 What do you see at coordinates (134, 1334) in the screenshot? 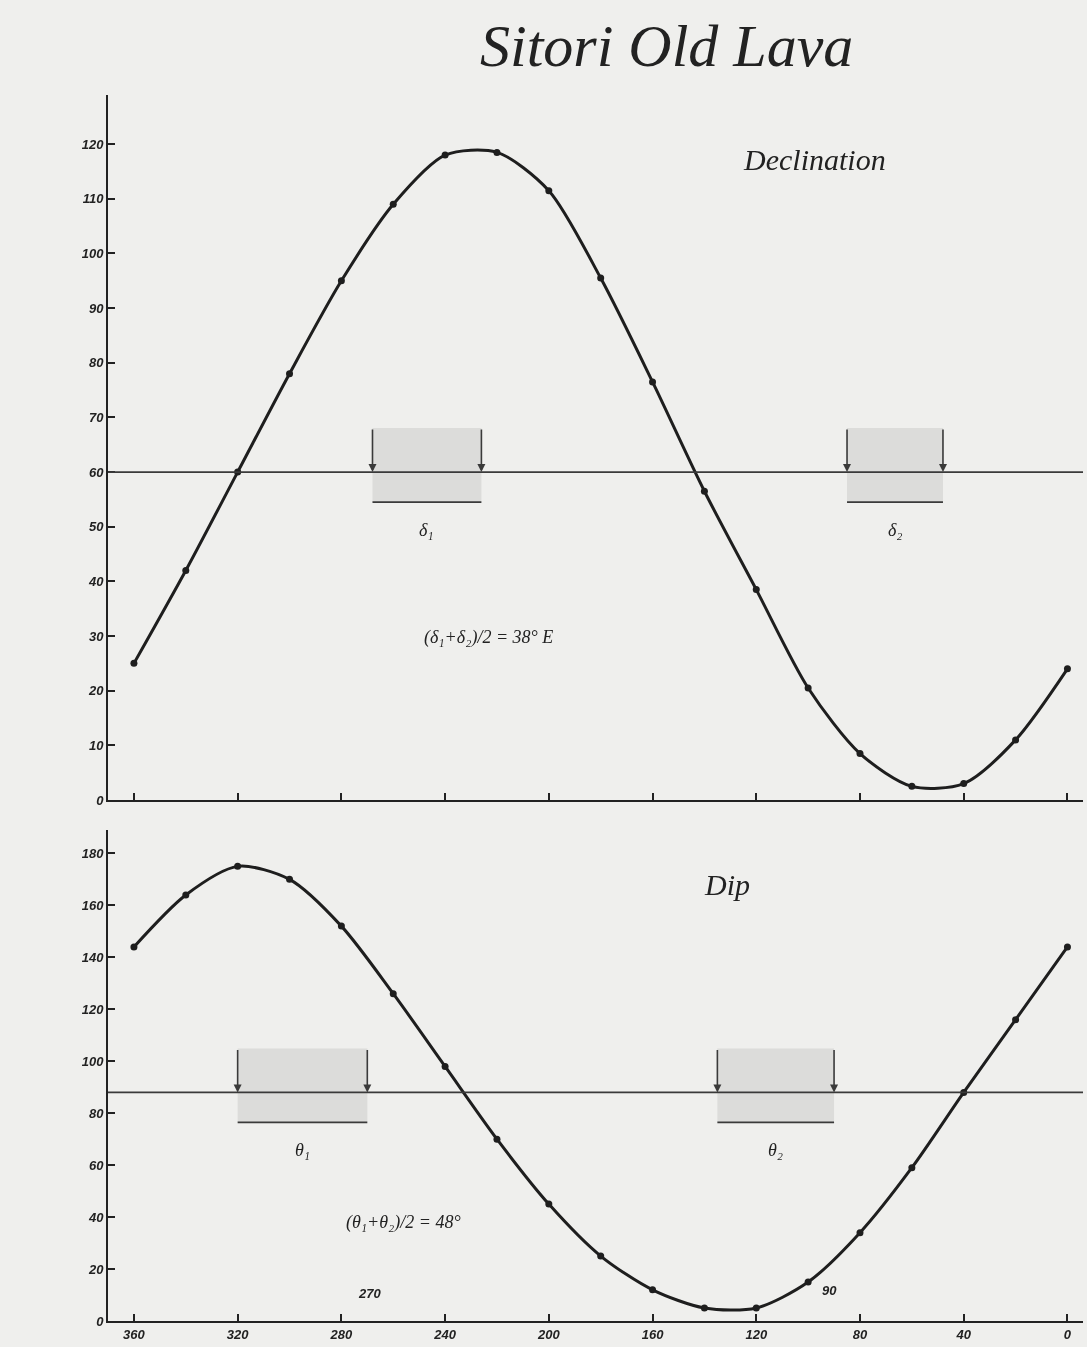
I see `x-tick-label: 360` at bounding box center [134, 1334].